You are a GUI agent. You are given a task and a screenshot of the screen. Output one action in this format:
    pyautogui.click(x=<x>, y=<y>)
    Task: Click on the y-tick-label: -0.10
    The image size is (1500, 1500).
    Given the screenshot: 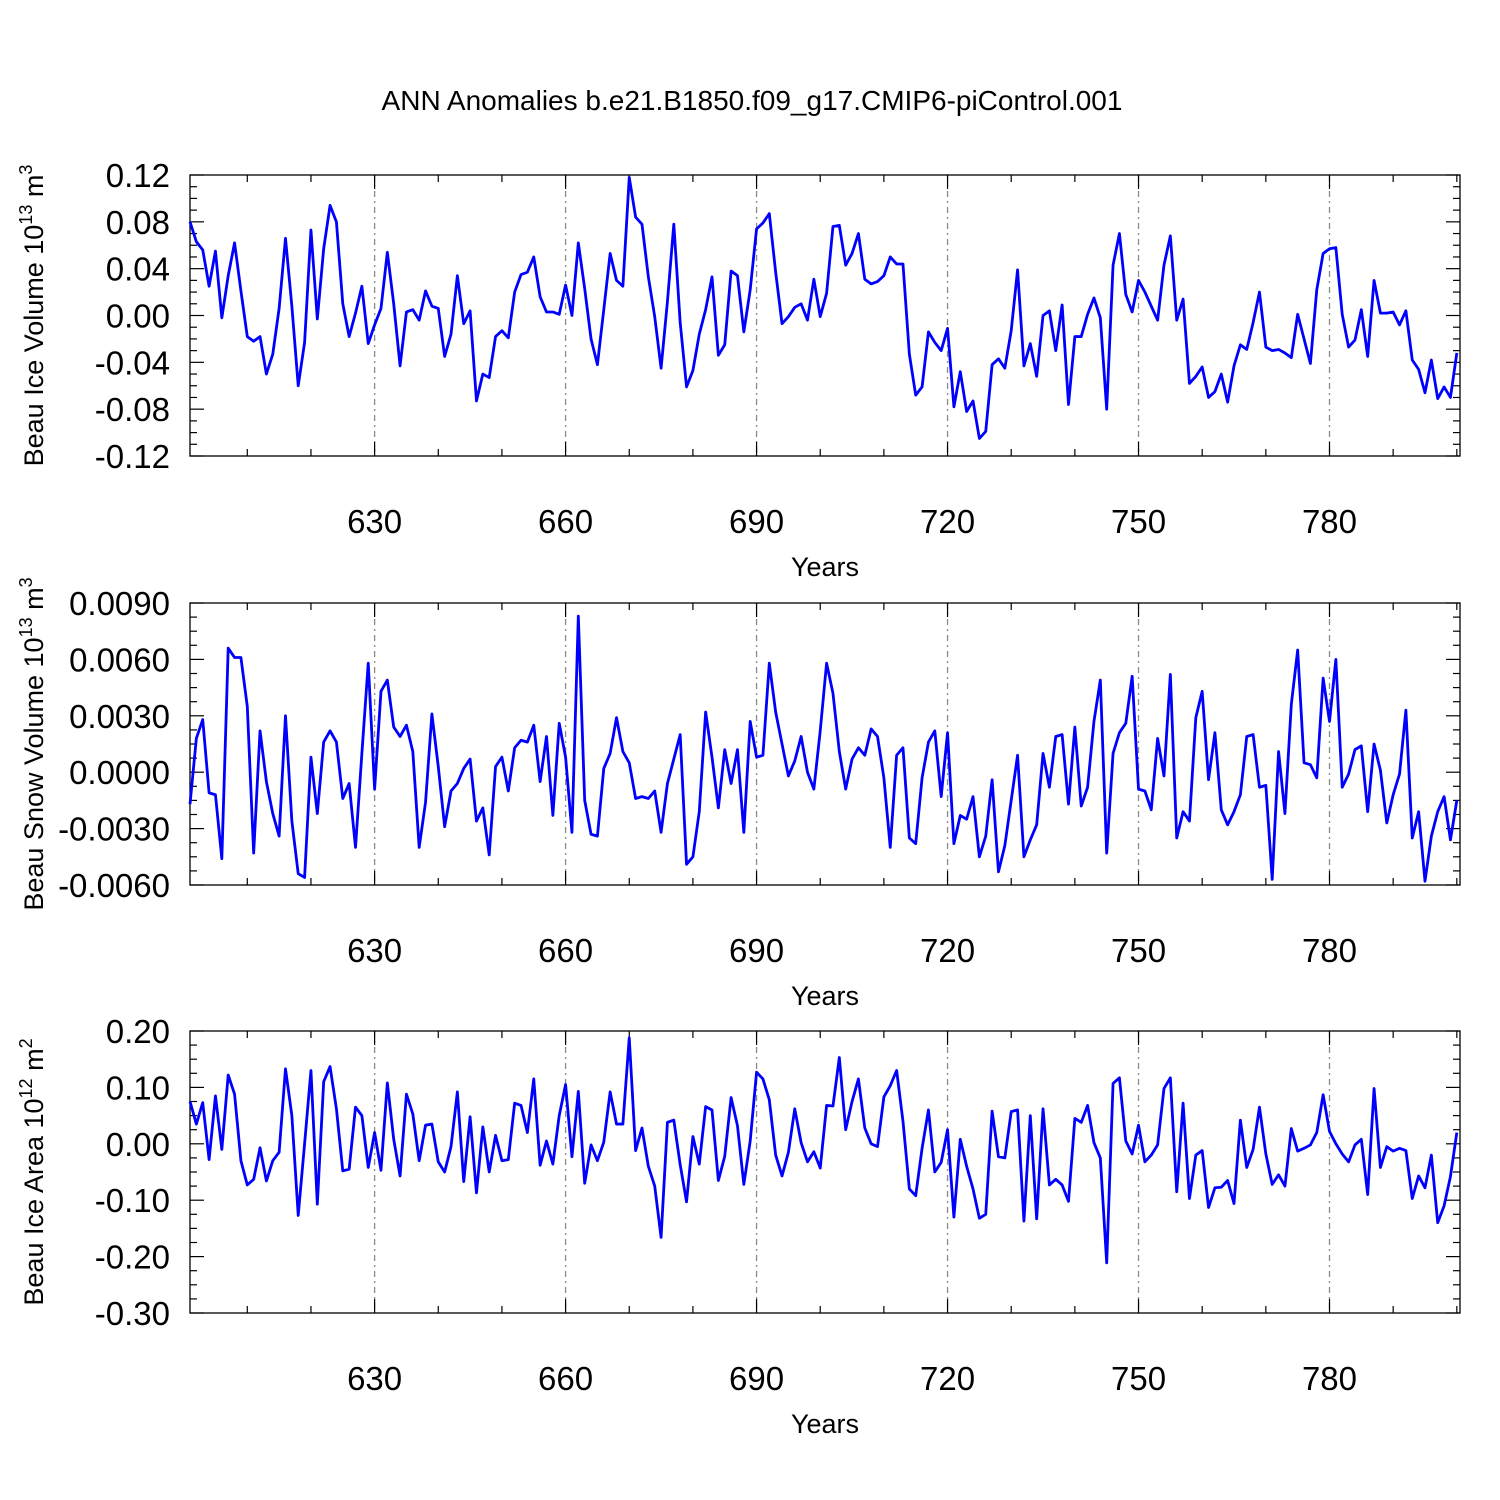 What is the action you would take?
    pyautogui.click(x=132, y=1200)
    